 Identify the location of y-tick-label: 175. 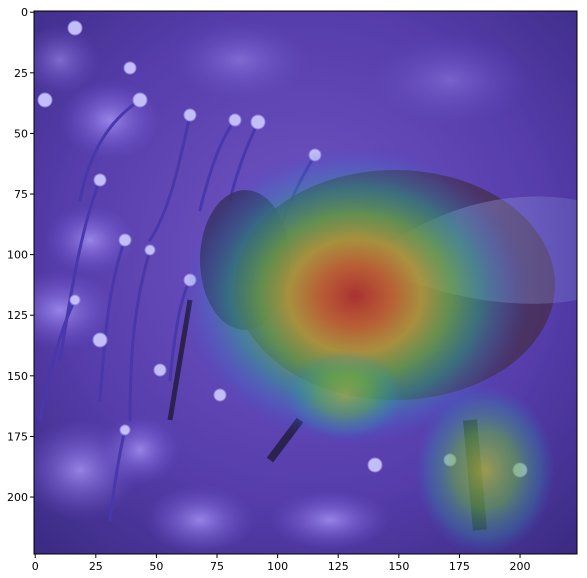
(17, 436).